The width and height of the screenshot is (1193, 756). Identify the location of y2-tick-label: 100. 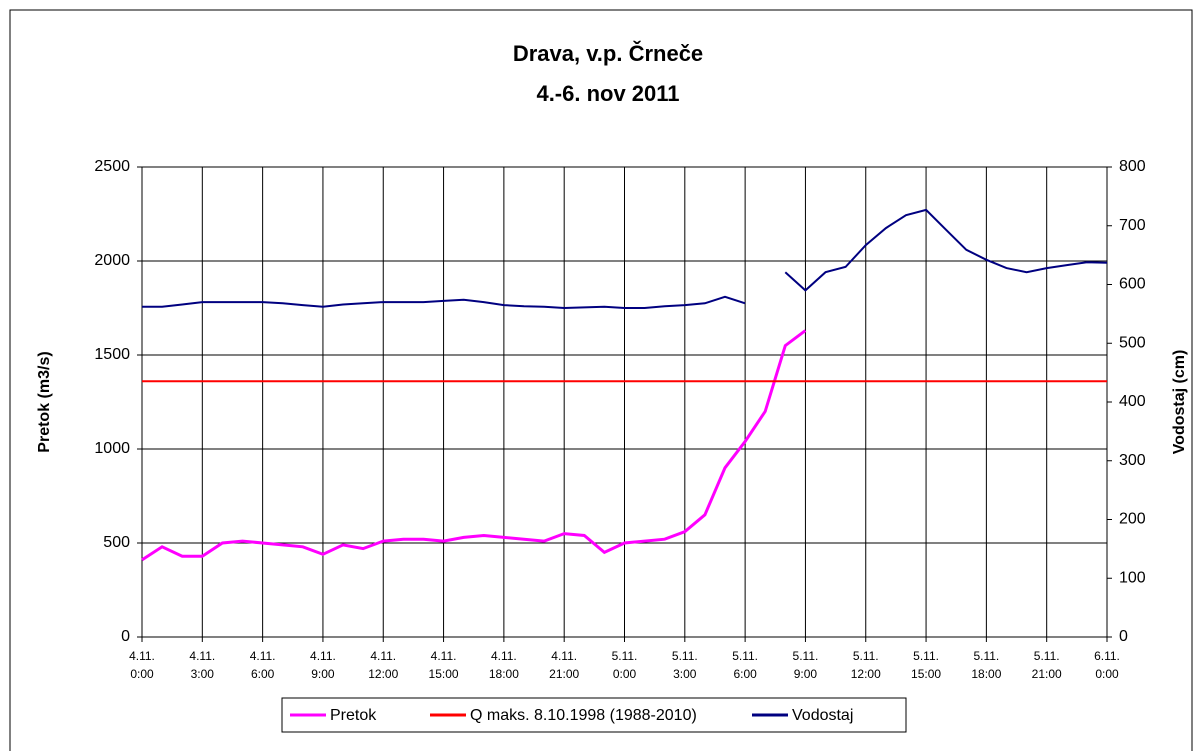
(1132, 577).